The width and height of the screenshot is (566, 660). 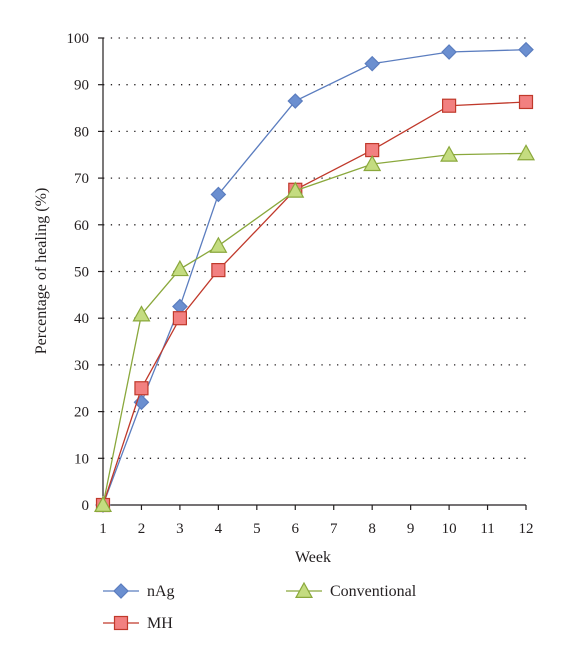 What do you see at coordinates (81, 179) in the screenshot?
I see `y-tick-label: 70` at bounding box center [81, 179].